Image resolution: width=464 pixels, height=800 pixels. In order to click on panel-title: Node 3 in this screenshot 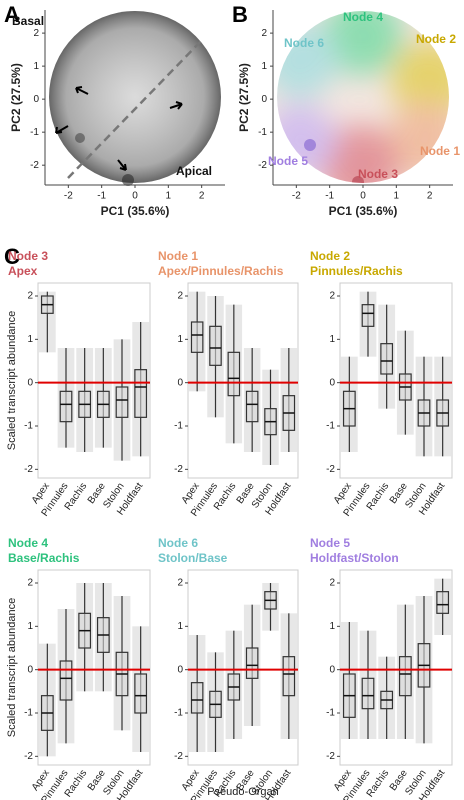, I will do `click(28, 256)`.